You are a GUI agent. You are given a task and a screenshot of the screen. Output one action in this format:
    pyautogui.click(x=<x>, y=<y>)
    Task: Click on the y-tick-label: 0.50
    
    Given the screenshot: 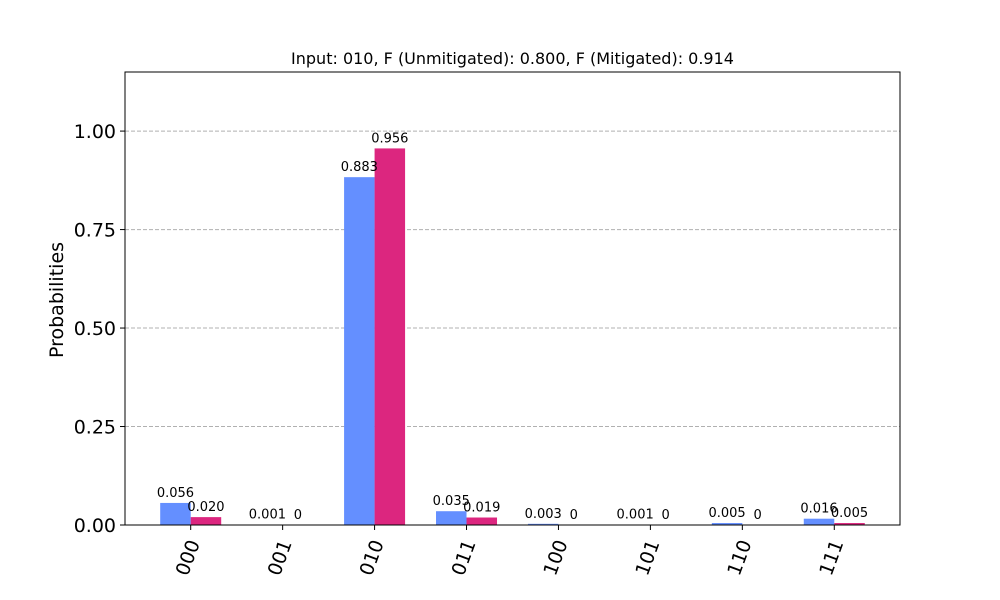 What is the action you would take?
    pyautogui.click(x=95, y=329)
    